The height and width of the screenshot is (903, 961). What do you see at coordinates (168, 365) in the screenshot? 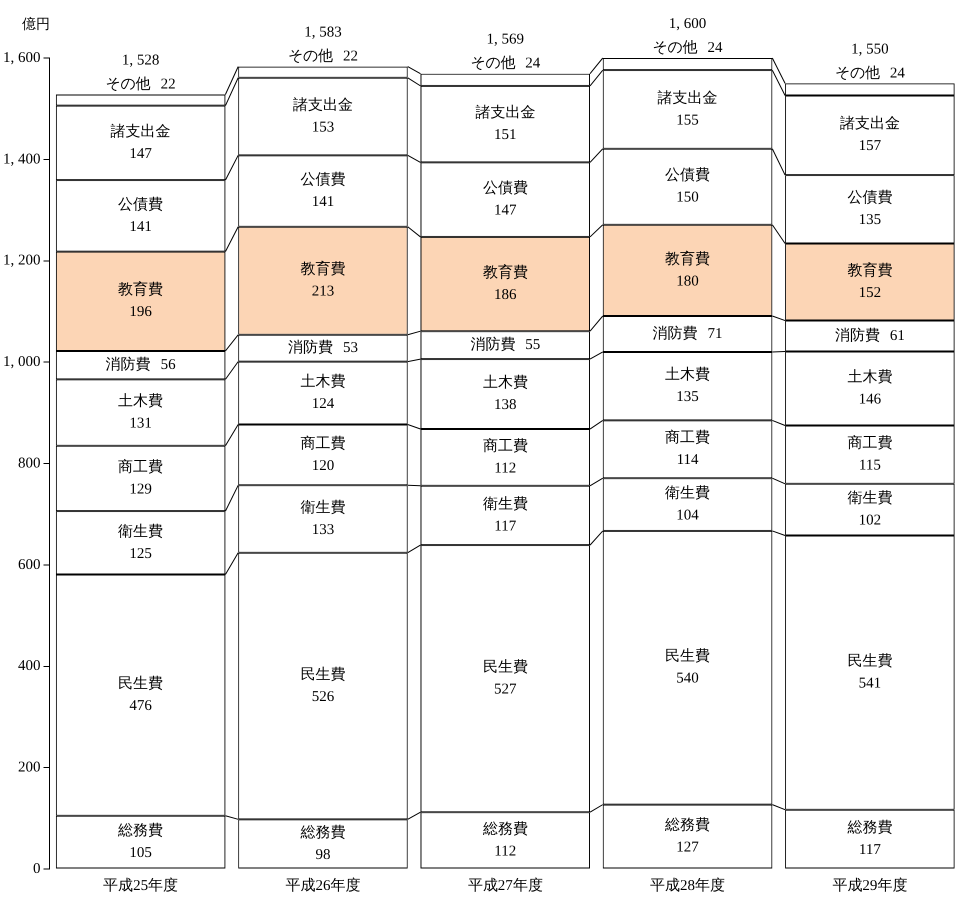
I see `data-label: 56` at bounding box center [168, 365].